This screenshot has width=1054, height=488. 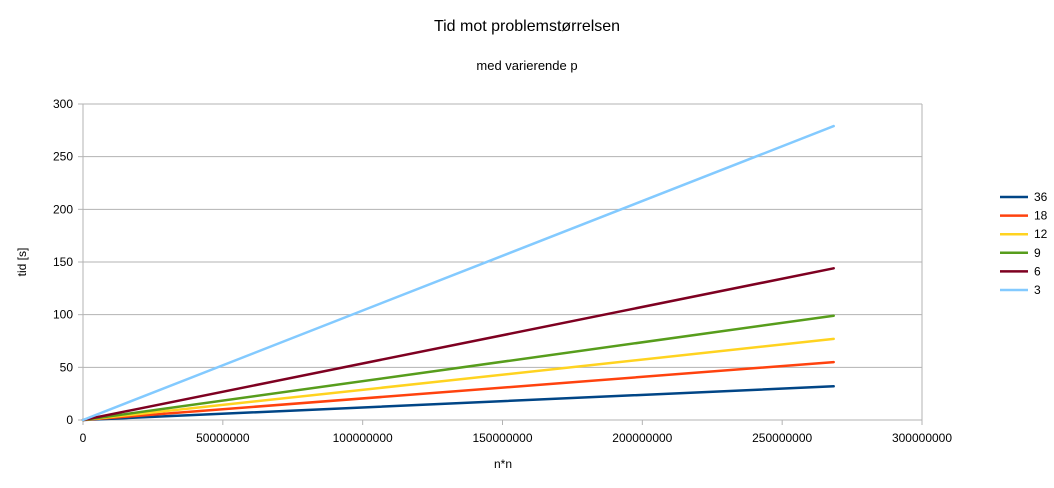 I want to click on y-tick-label-3: 150, so click(x=63, y=262).